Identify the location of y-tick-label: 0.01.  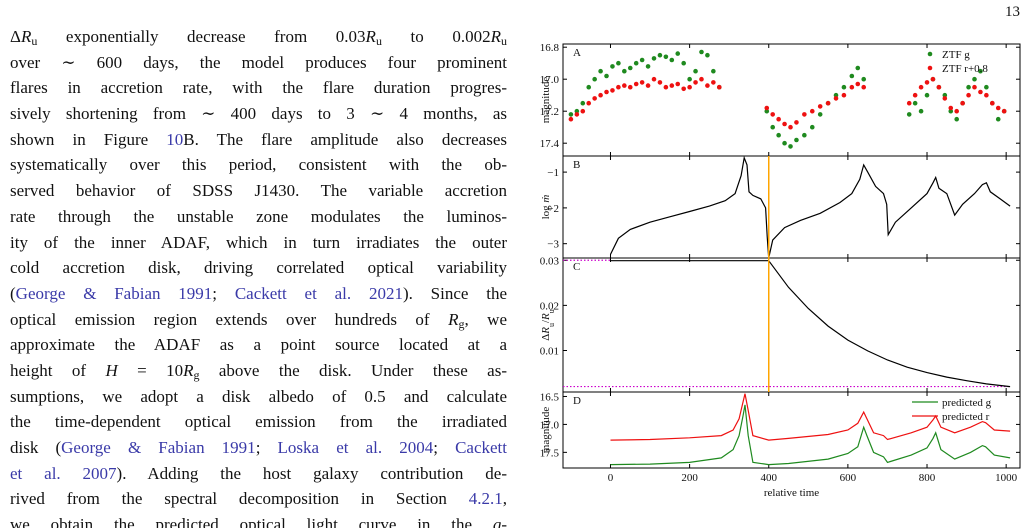
(549, 351).